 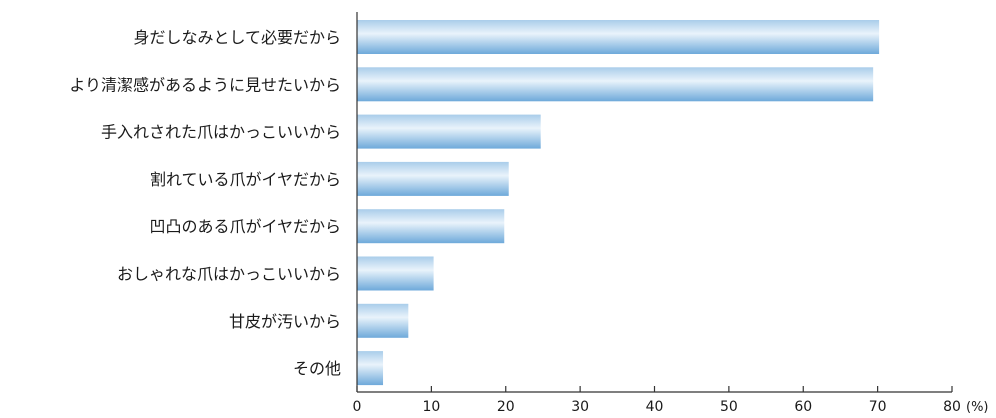 I want to click on x-tick-label: 40, so click(x=655, y=407).